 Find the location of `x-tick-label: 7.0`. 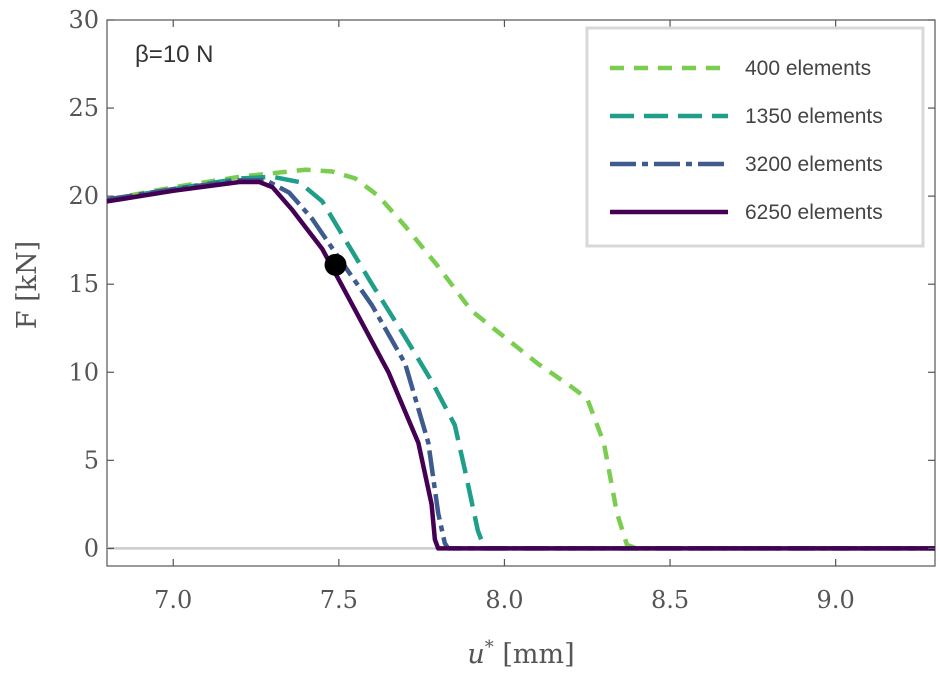

x-tick-label: 7.0 is located at coordinates (173, 600).